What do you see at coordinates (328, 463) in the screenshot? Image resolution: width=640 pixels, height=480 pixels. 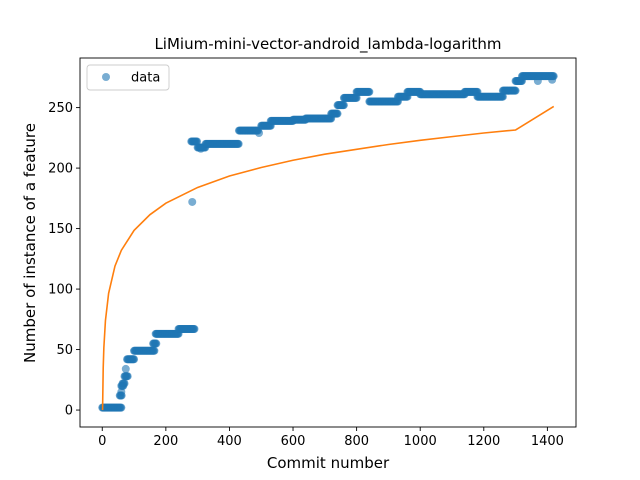 I see `x-axis-label: Commit number` at bounding box center [328, 463].